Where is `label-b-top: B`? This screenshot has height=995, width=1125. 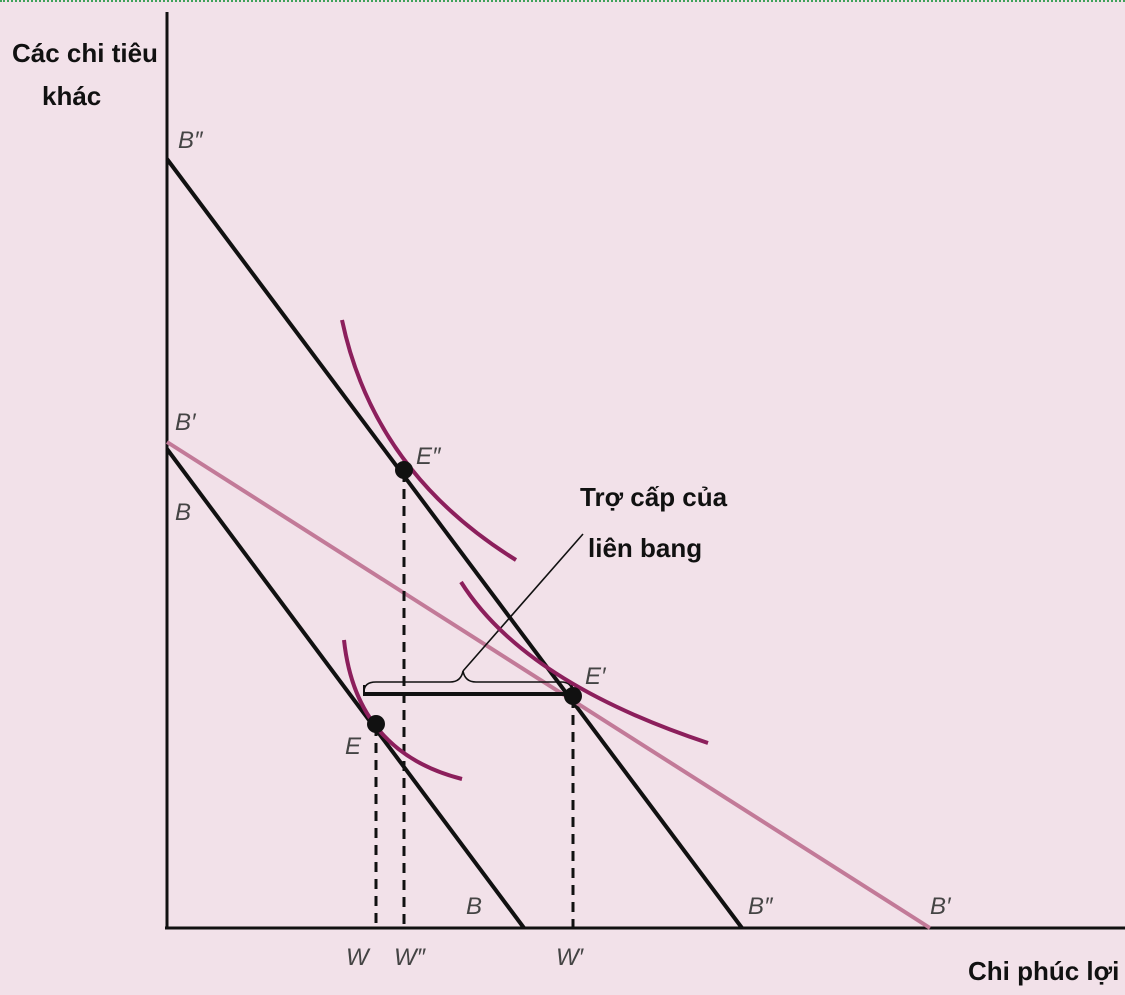
label-b-top: B is located at coordinates (183, 512).